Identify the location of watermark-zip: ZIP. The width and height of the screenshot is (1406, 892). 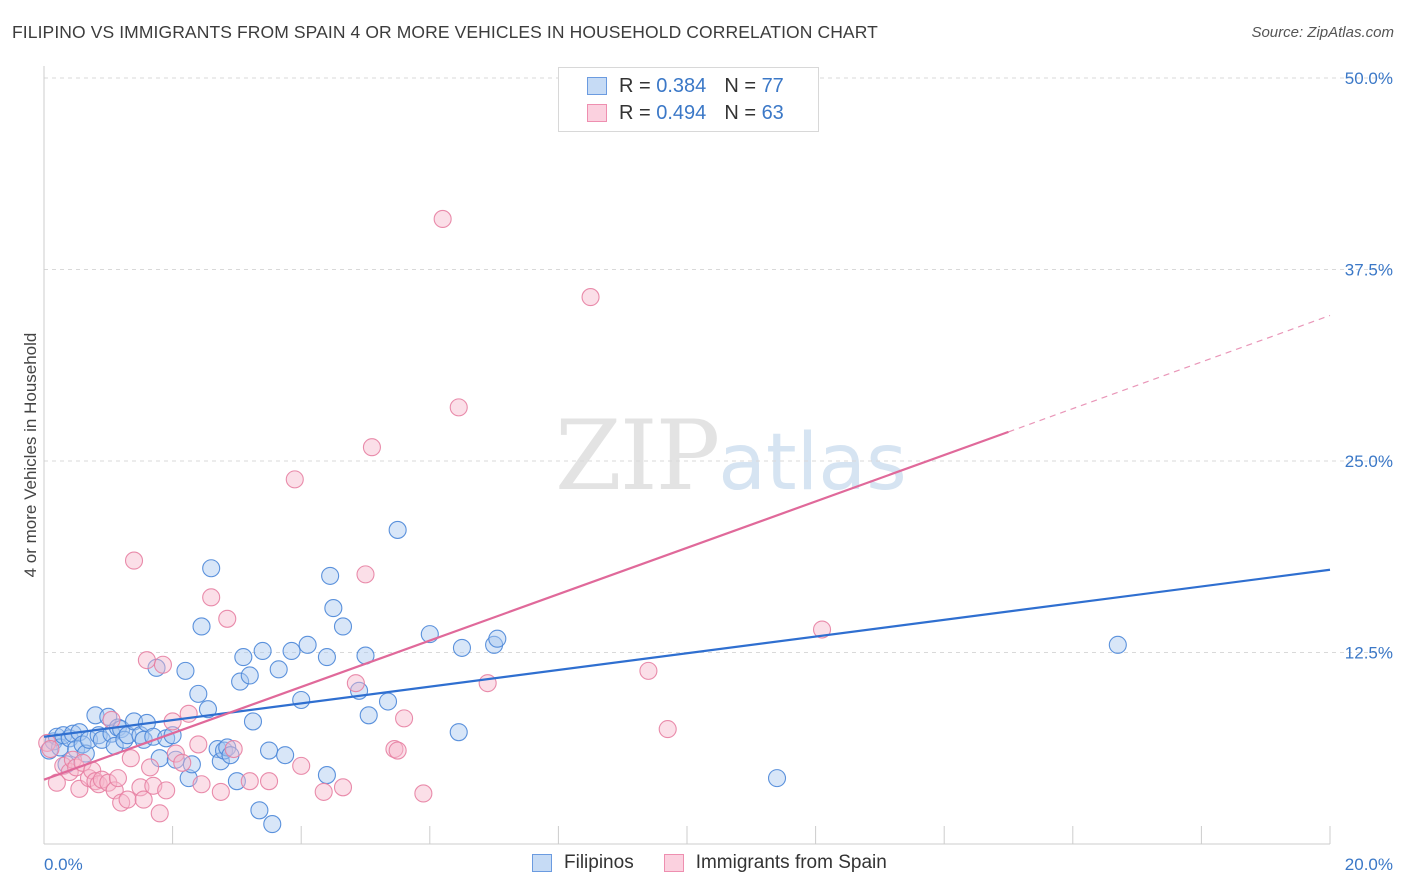
(637, 456).